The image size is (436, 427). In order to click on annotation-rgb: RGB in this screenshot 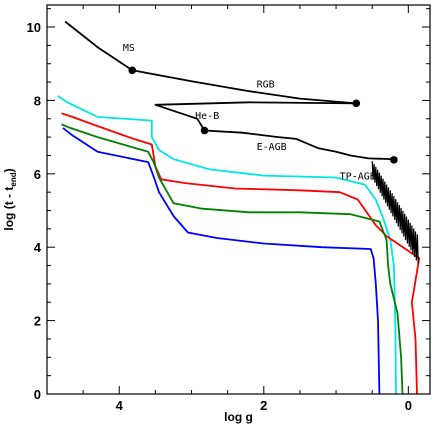, I will do `click(266, 85)`.